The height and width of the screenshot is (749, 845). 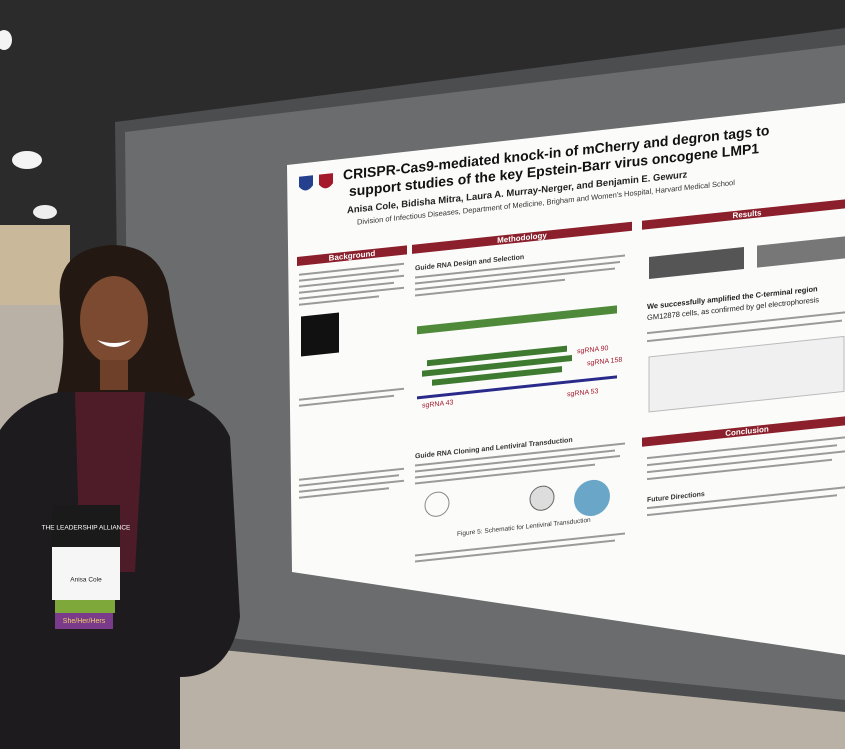 What do you see at coordinates (437, 504) in the screenshot?
I see `plasmid` at bounding box center [437, 504].